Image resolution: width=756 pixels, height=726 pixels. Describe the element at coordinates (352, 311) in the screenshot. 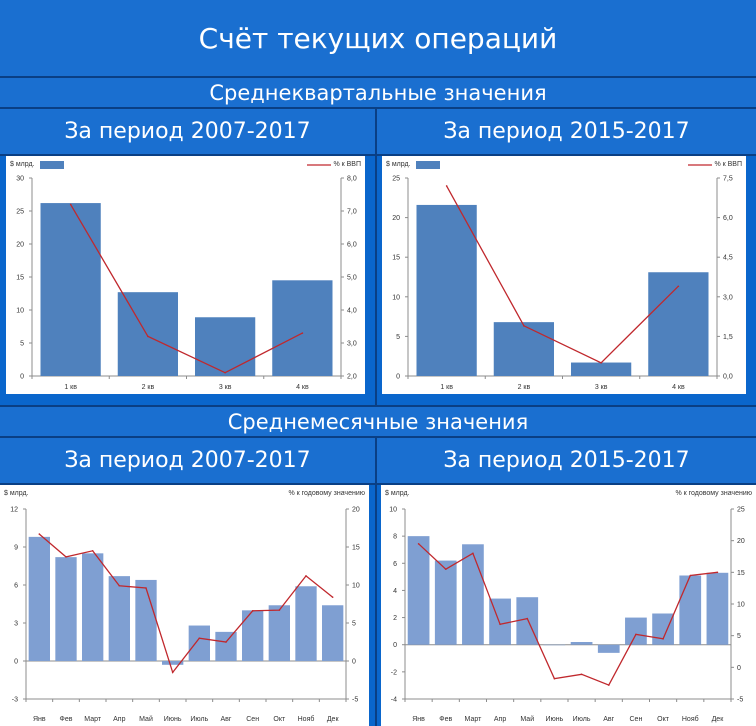

I see `y-tick-label-right: 4,0` at that location.